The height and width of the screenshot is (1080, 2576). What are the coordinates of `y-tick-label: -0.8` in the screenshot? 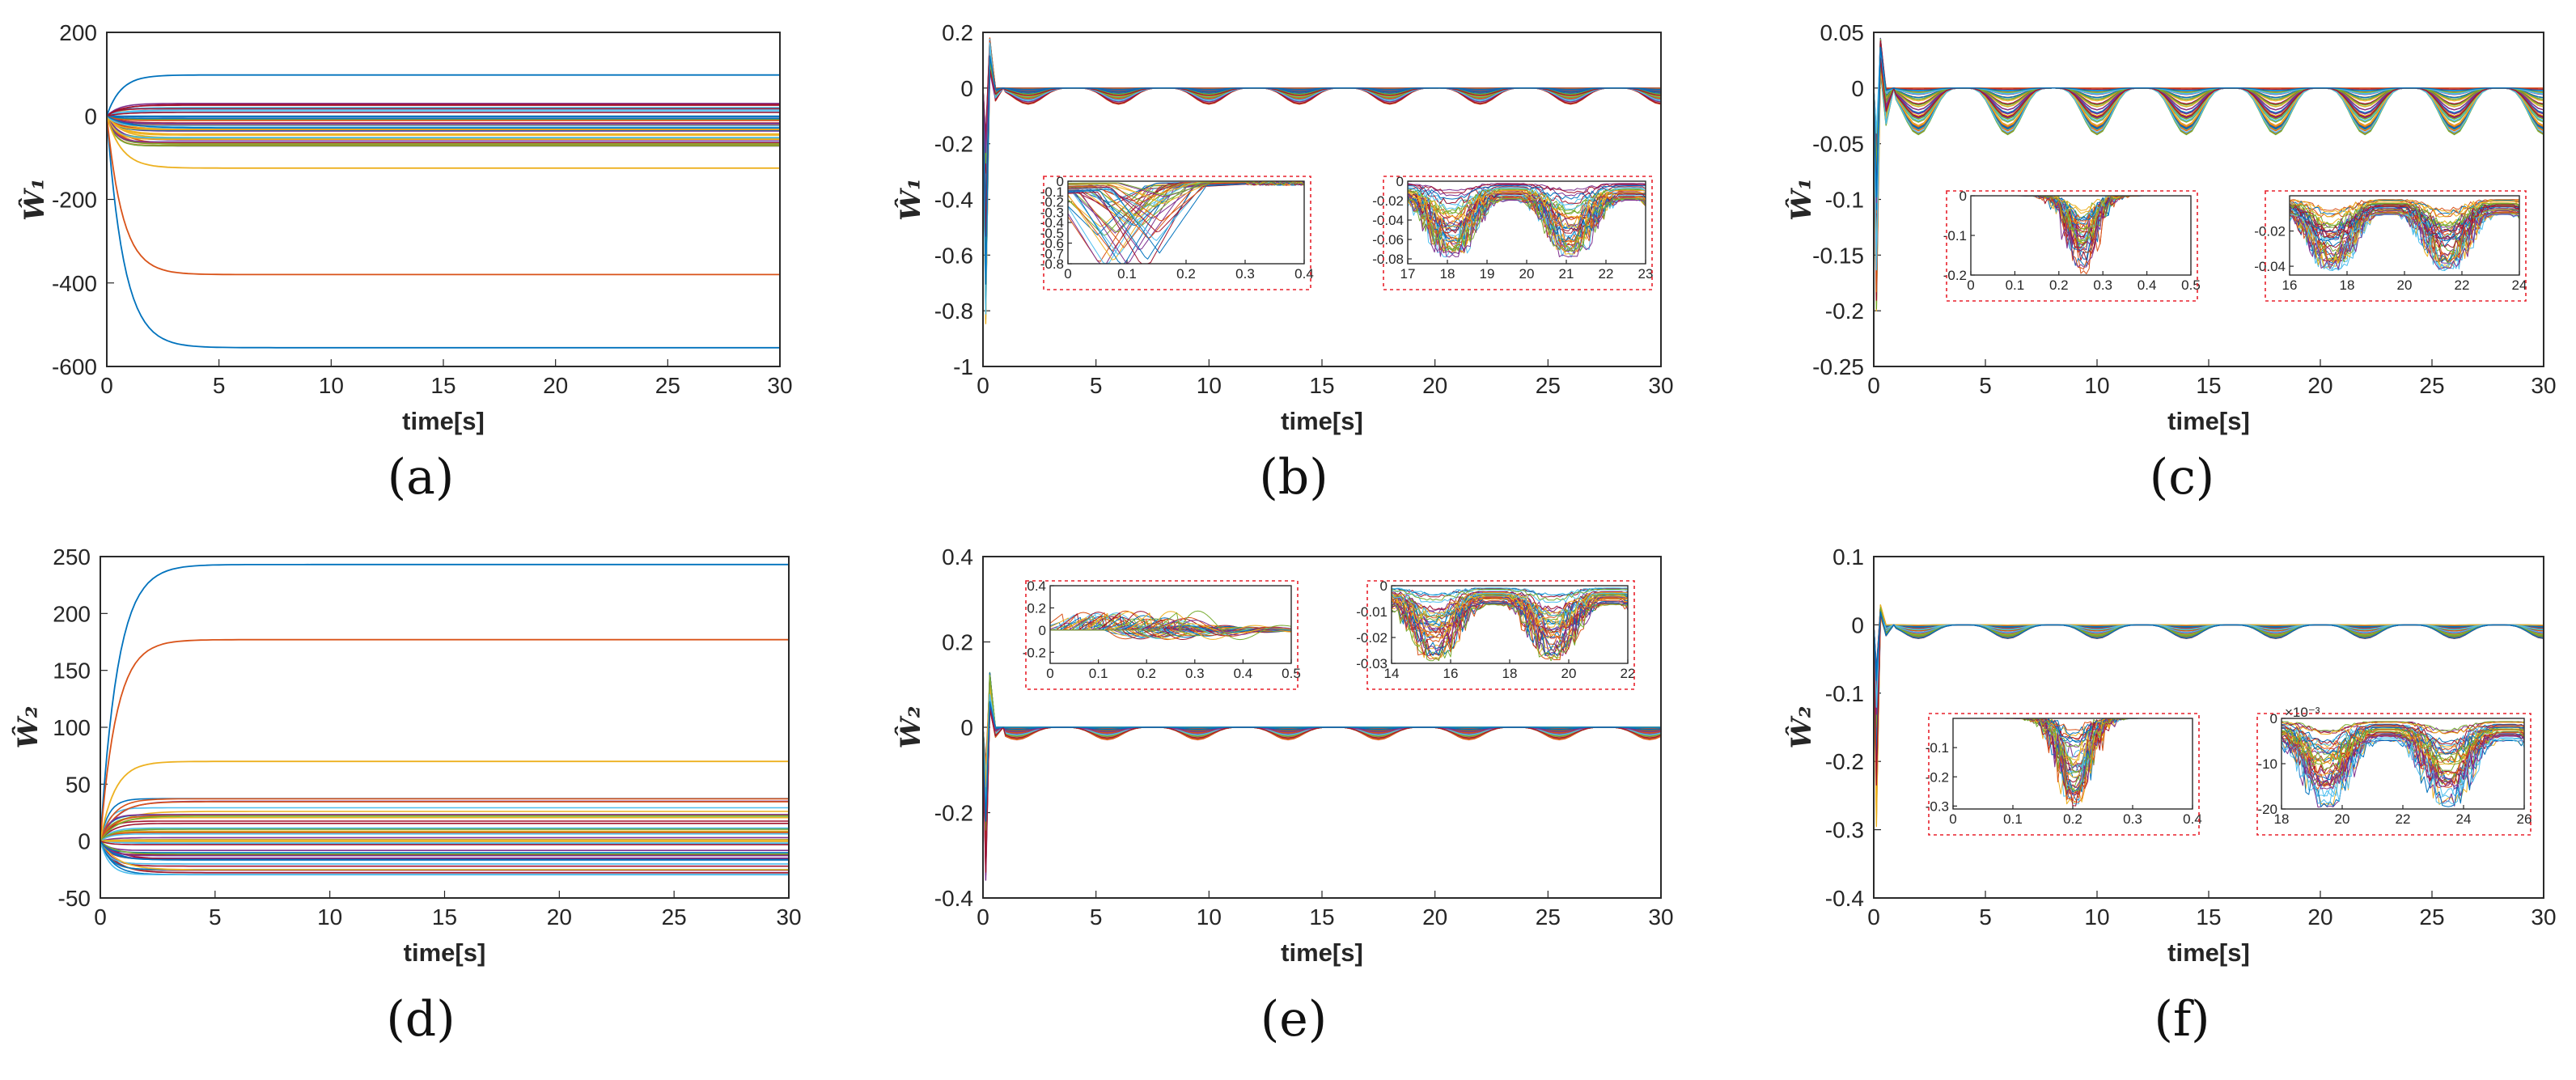 It's located at (1052, 264).